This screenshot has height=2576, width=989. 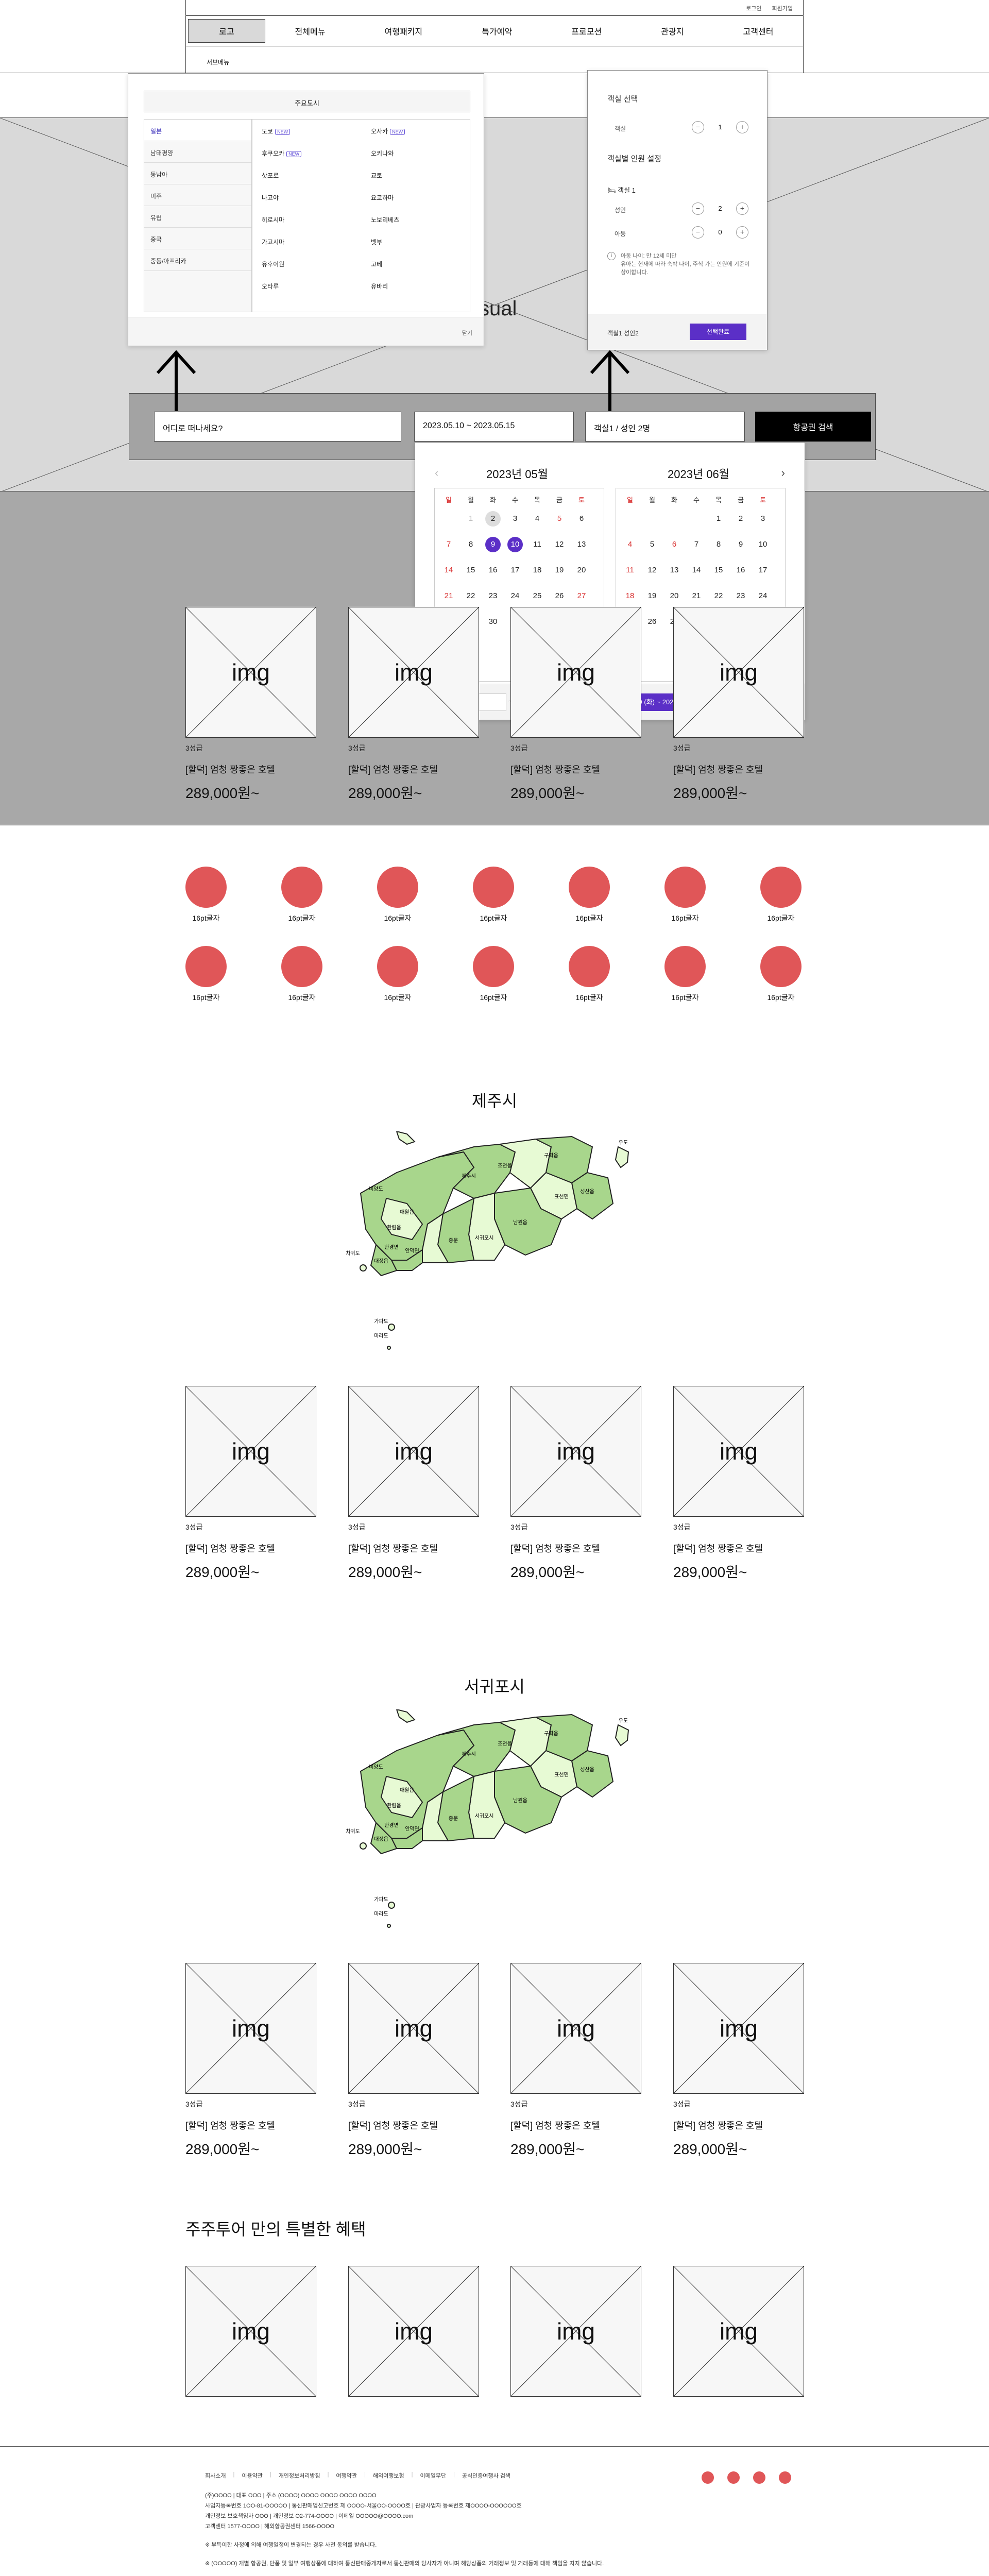 What do you see at coordinates (273, 242) in the screenshot?
I see `city-item: 가고시마` at bounding box center [273, 242].